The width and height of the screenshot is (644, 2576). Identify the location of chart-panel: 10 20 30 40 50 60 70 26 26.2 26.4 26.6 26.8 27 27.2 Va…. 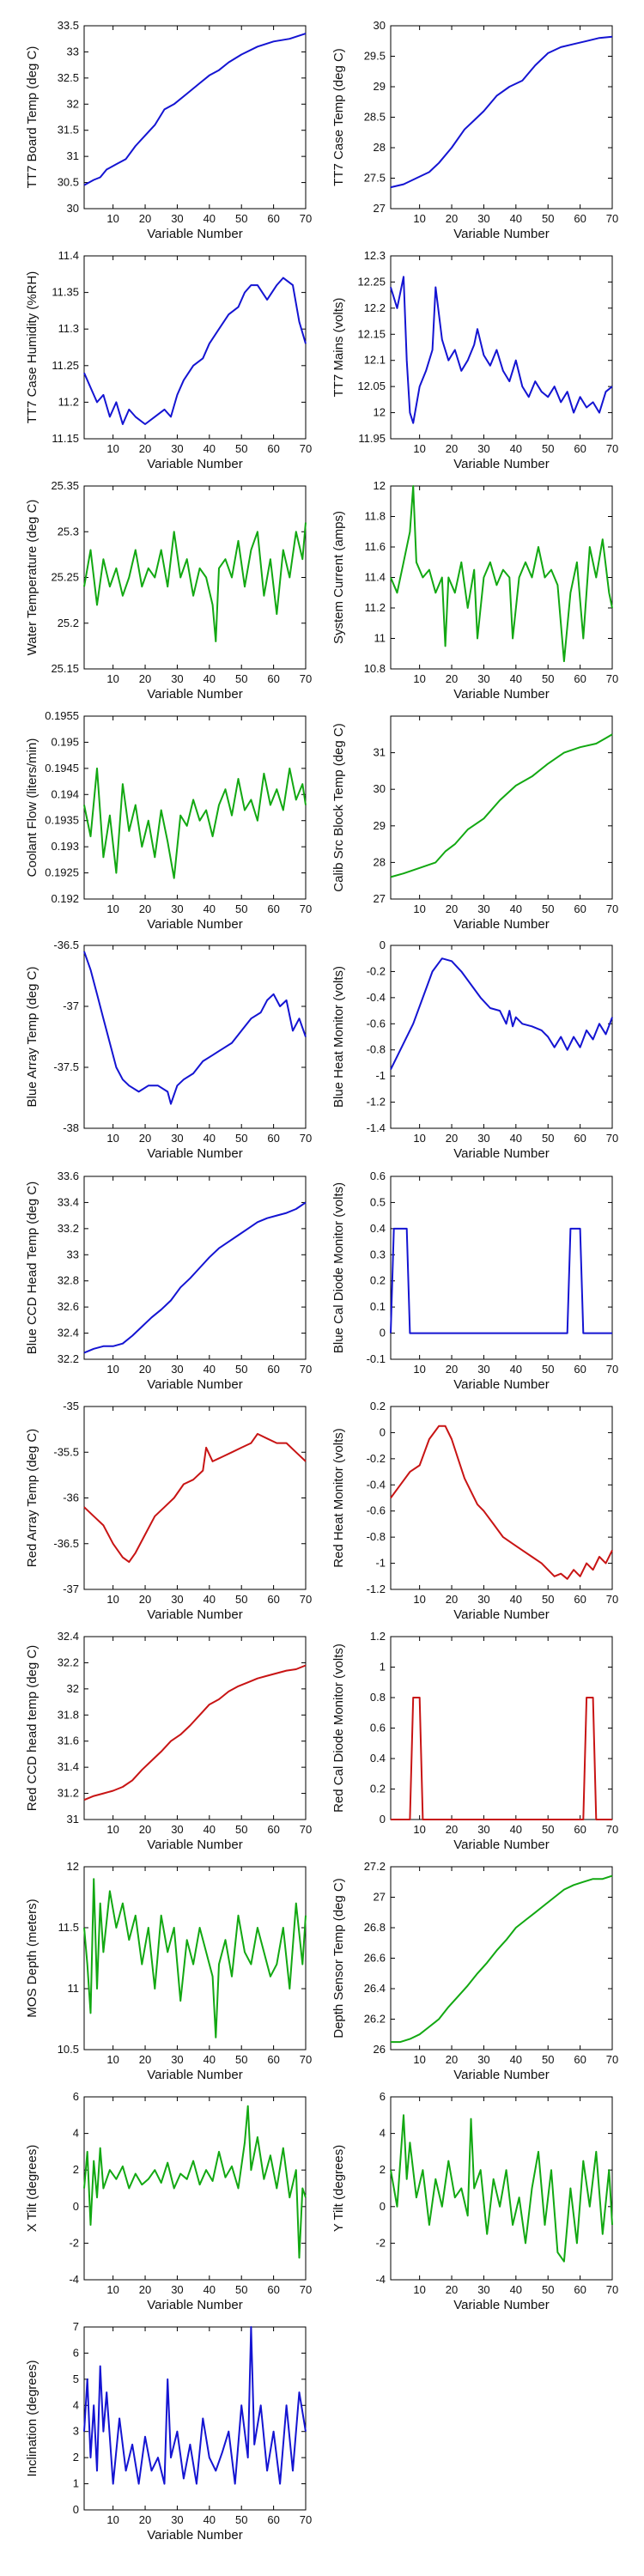
(474, 1971).